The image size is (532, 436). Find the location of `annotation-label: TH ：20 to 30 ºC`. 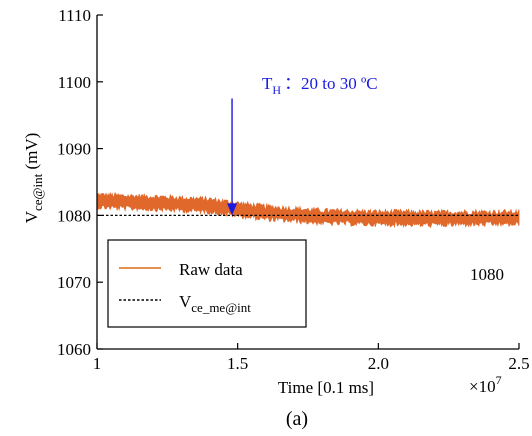

annotation-label: TH ：20 to 30 ºC is located at coordinates (320, 85).